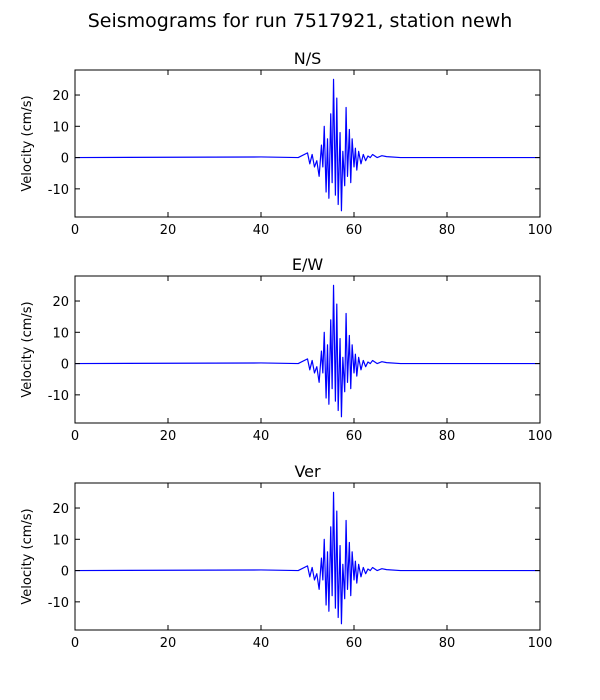  Describe the element at coordinates (307, 471) in the screenshot. I see `subplot-title: Ver` at that location.